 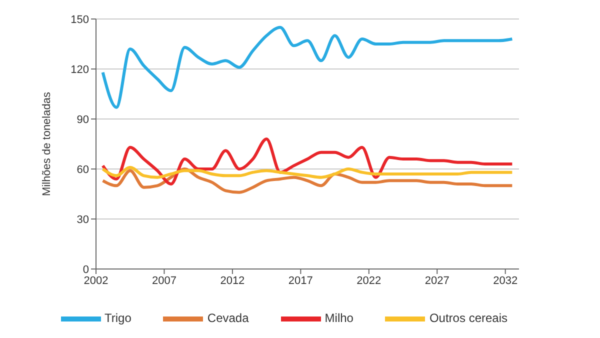 I want to click on legend-label: Cevada, so click(x=228, y=318).